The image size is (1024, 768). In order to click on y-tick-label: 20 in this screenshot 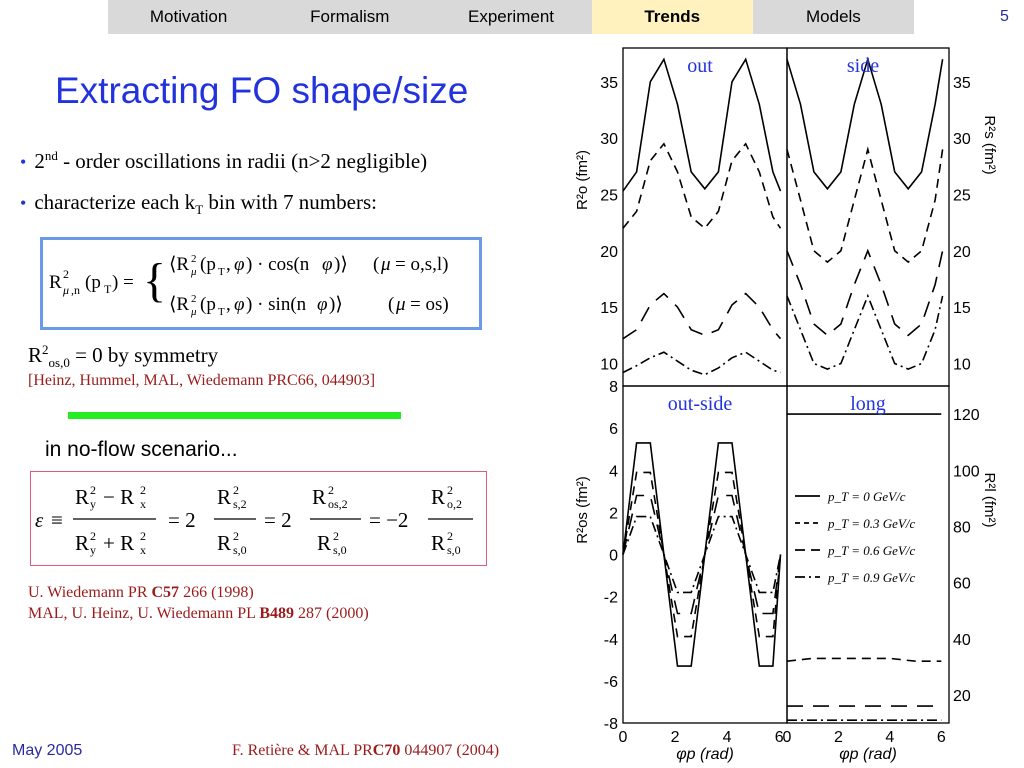, I will do `click(962, 696)`.